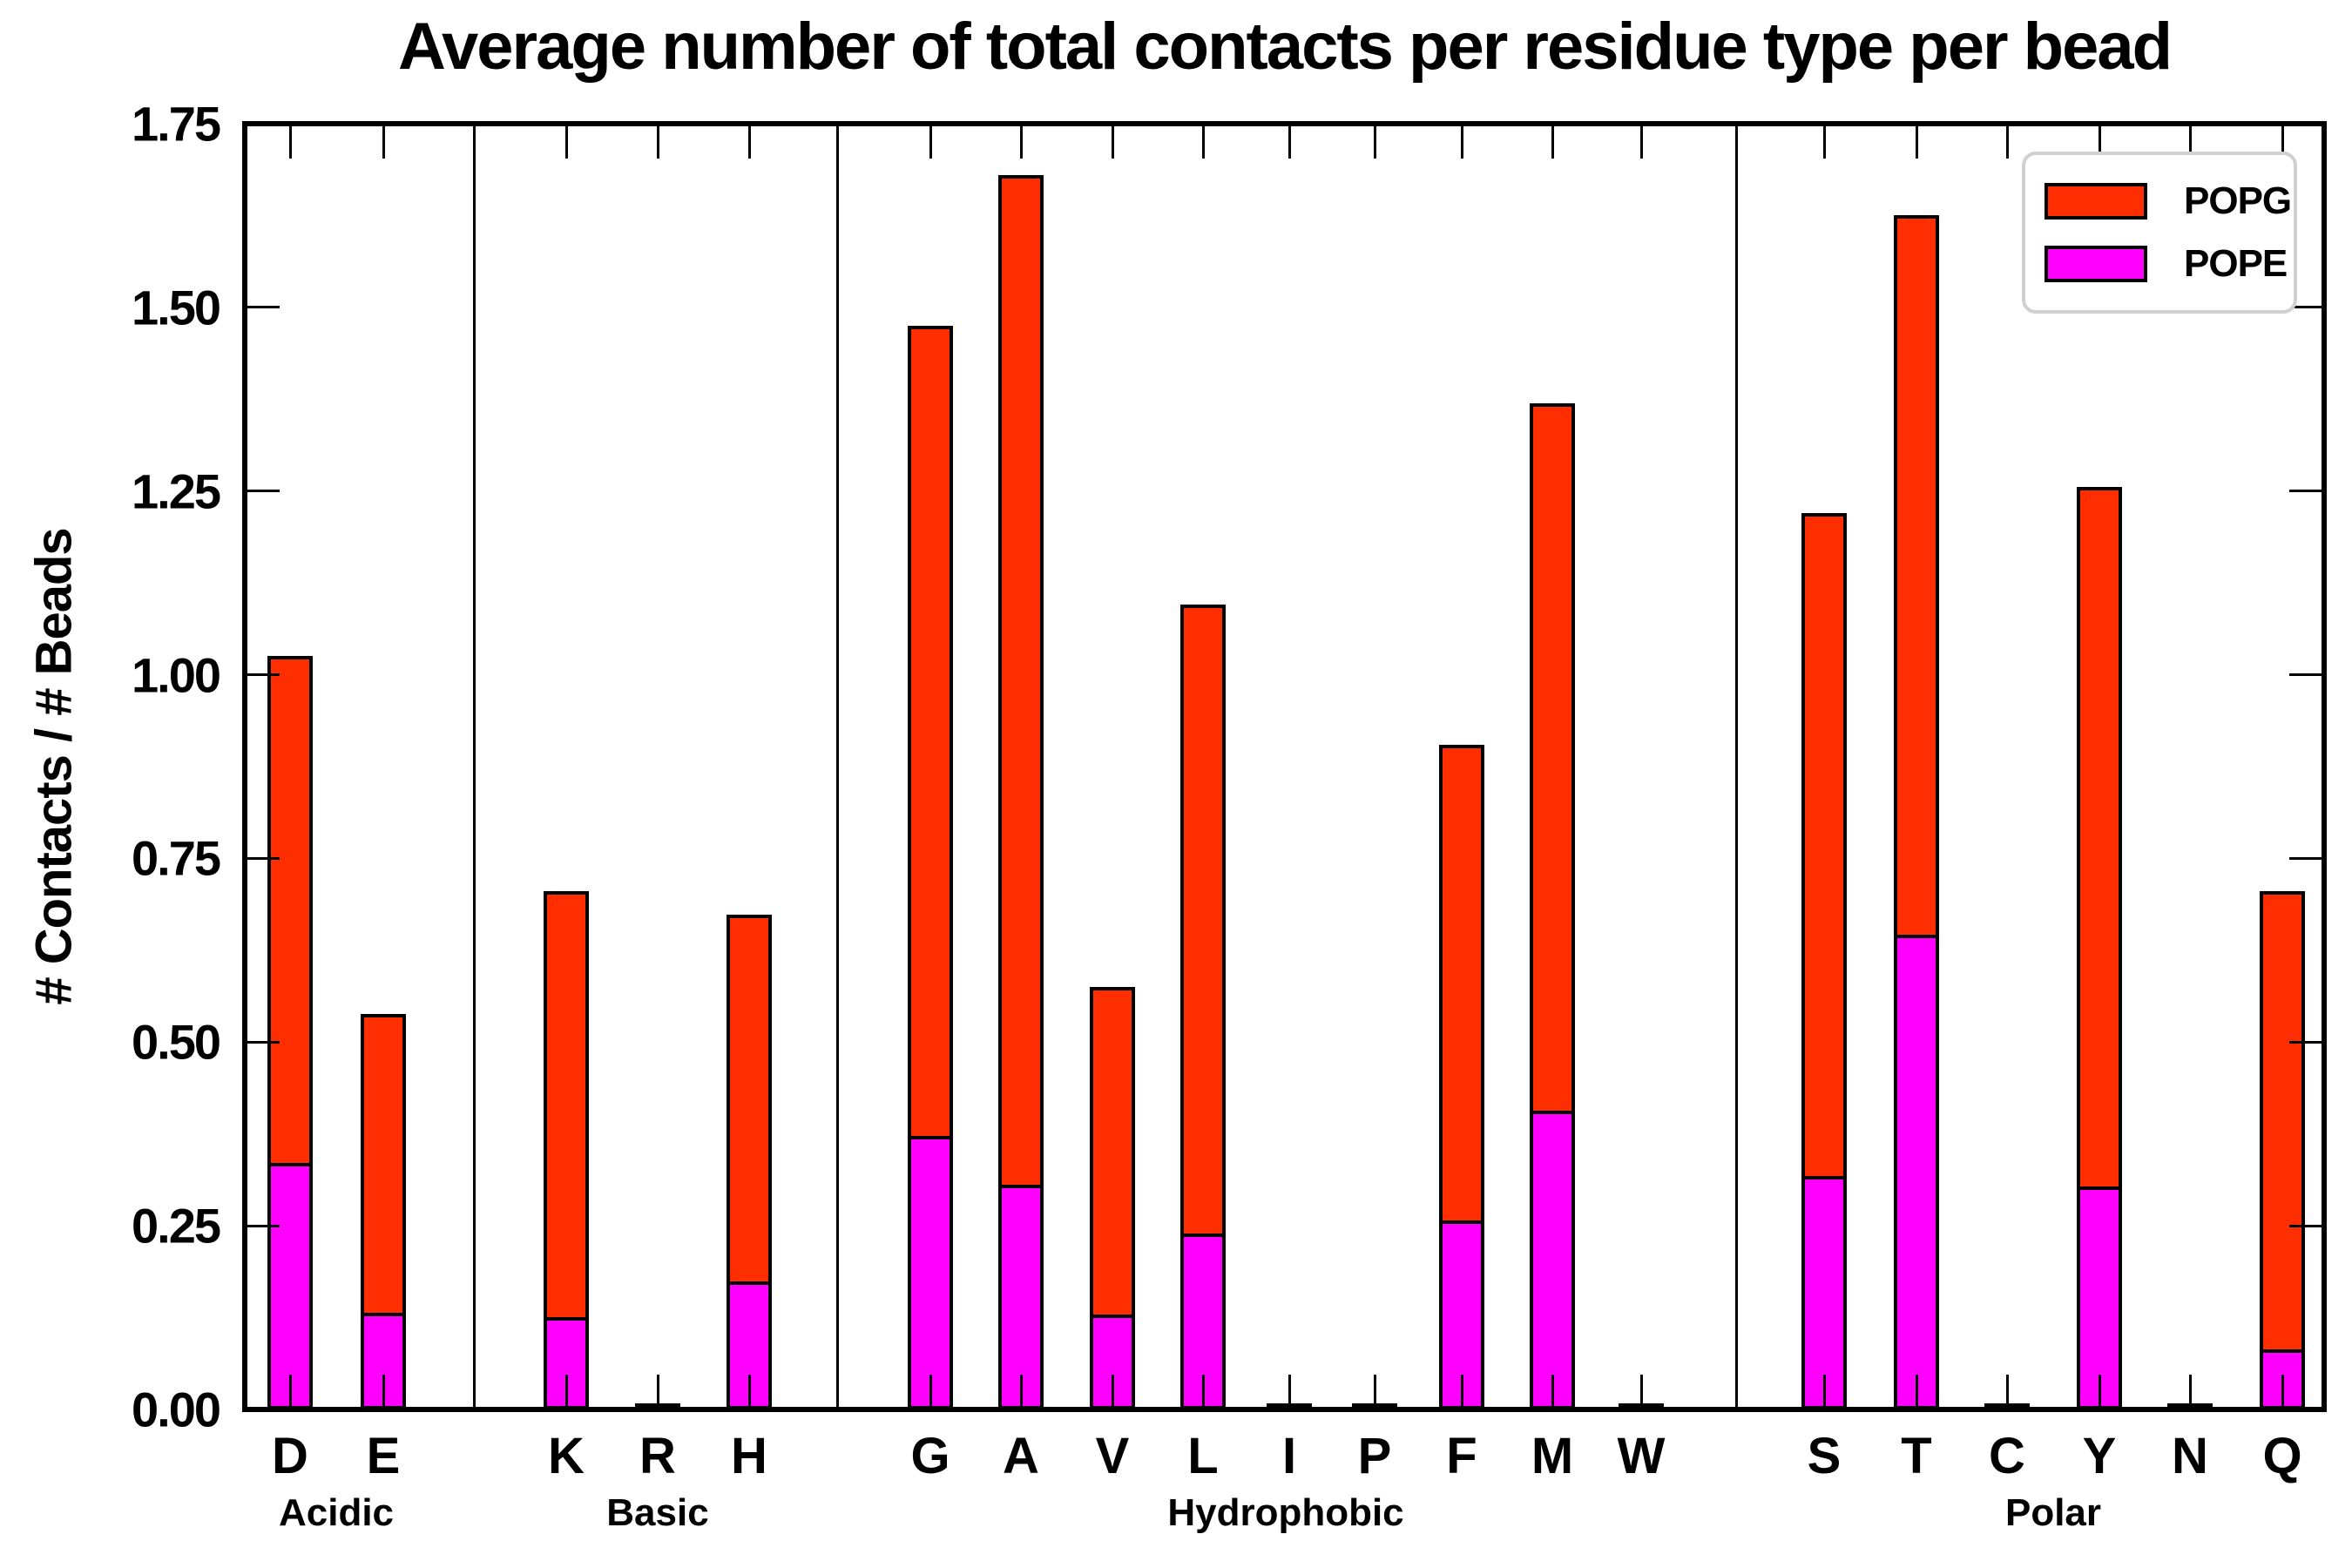 This screenshot has height=1568, width=2352. I want to click on bar-V, so click(1113, 1198).